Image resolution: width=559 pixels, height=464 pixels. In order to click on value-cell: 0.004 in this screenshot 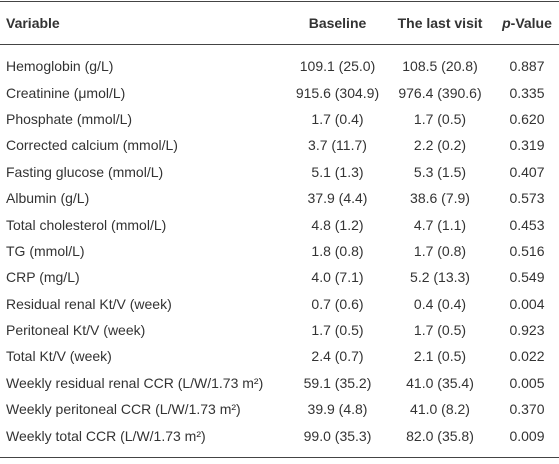, I will do `click(527, 303)`.